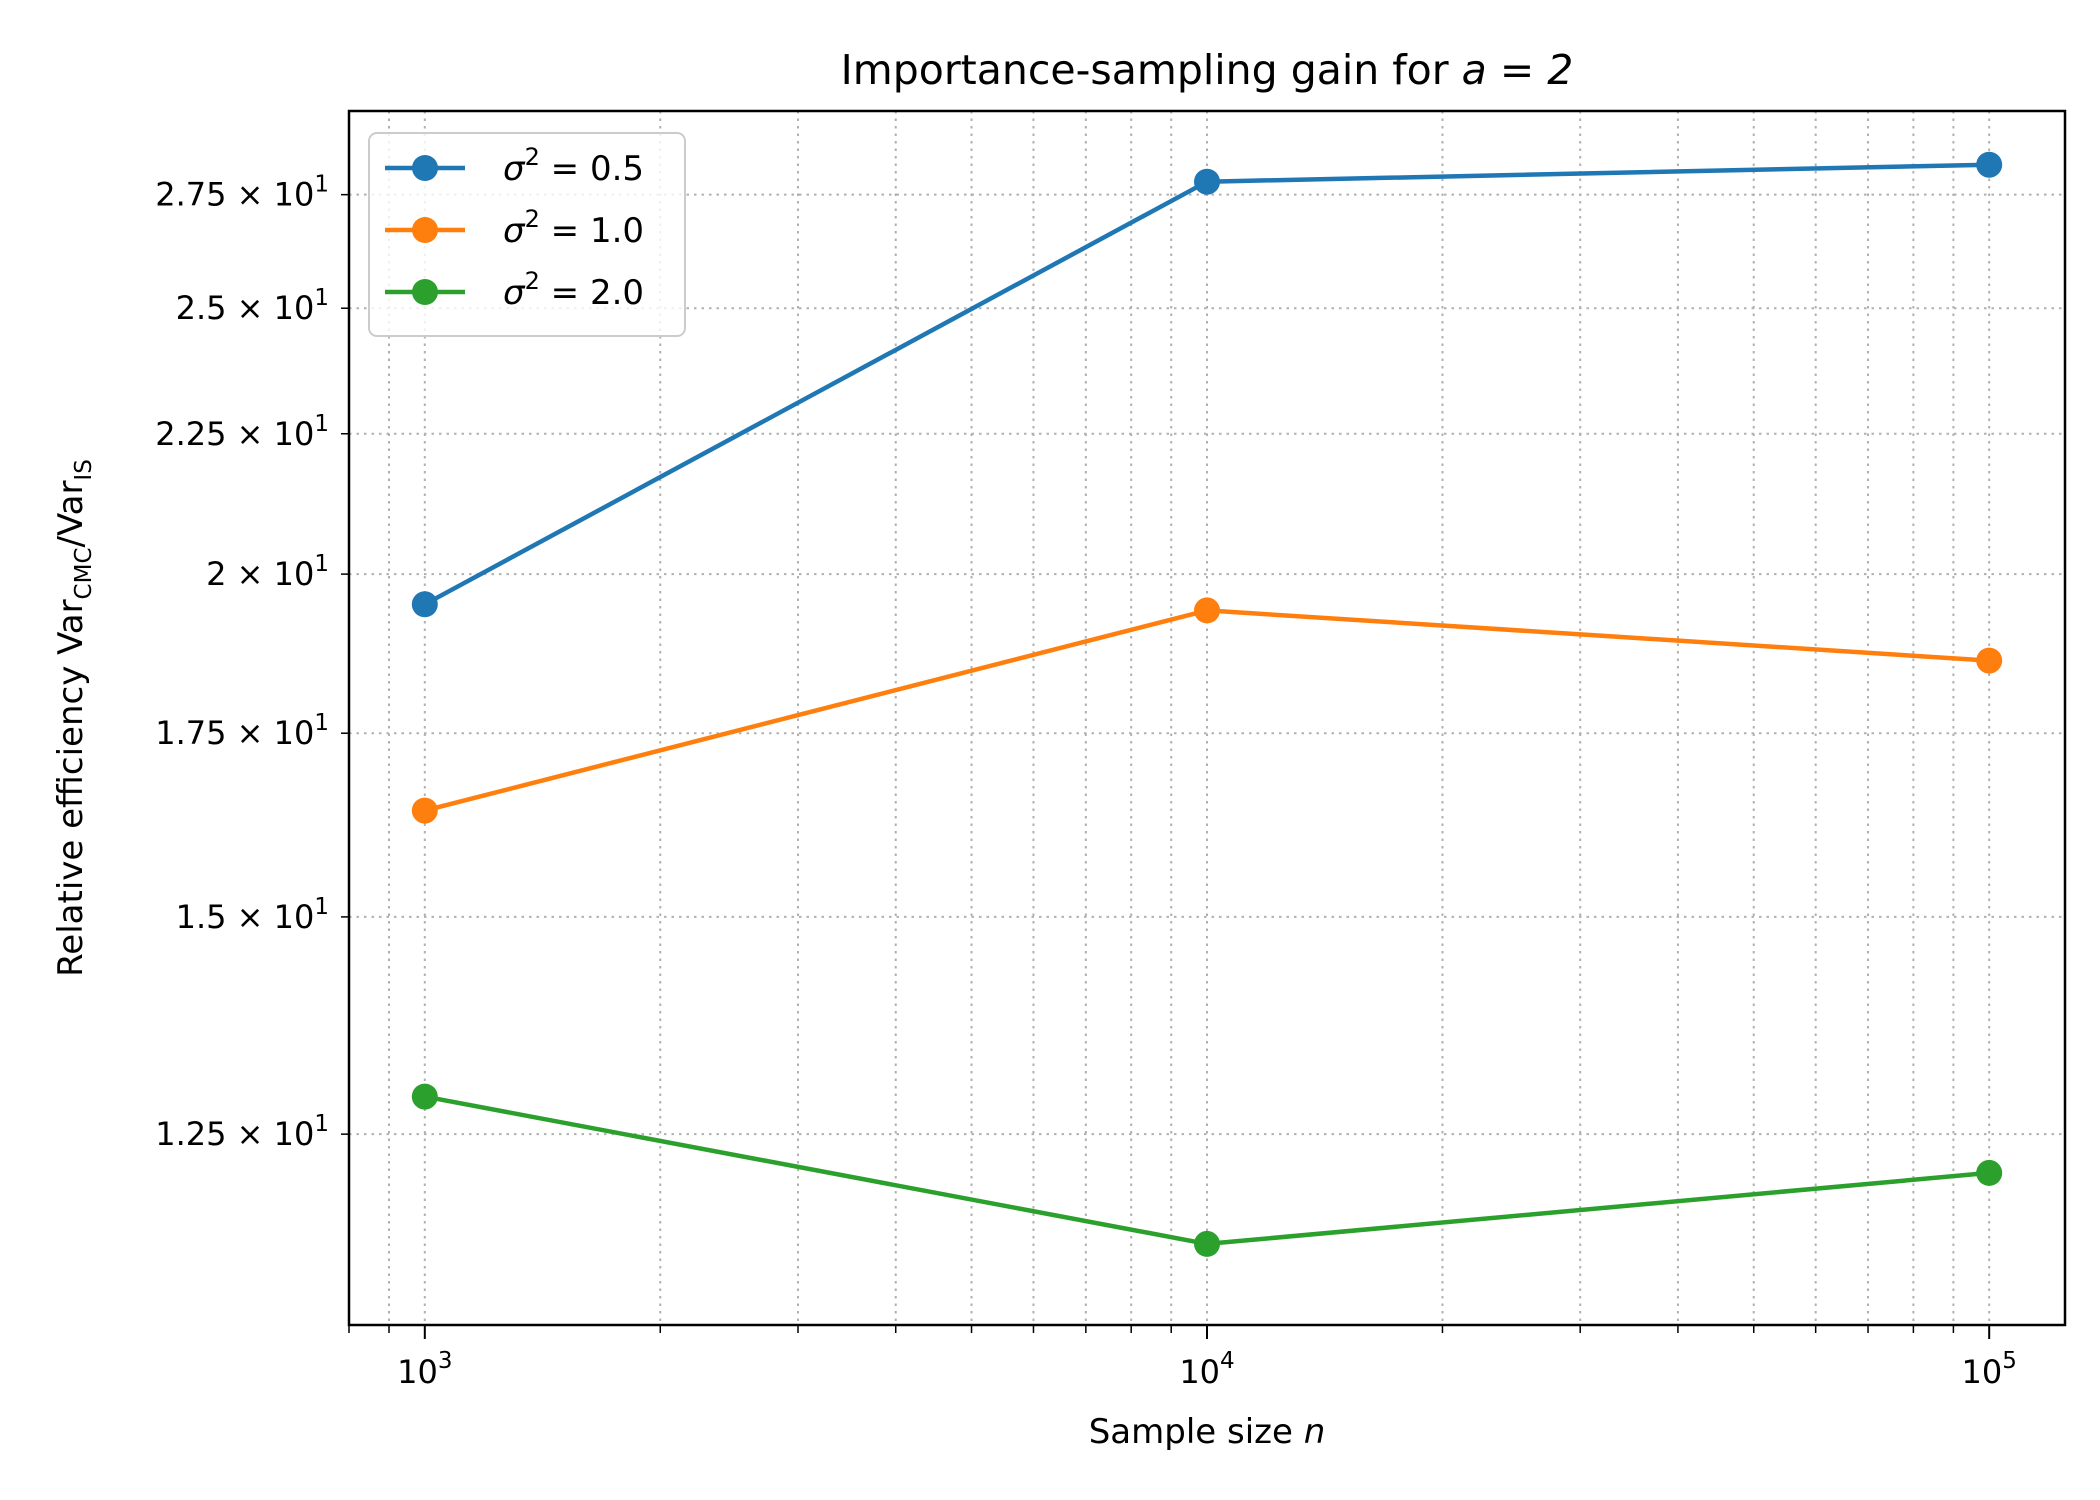 The width and height of the screenshot is (2100, 1500). Describe the element at coordinates (242, 432) in the screenshot. I see `y-tick-label: 2.25 × 101` at that location.